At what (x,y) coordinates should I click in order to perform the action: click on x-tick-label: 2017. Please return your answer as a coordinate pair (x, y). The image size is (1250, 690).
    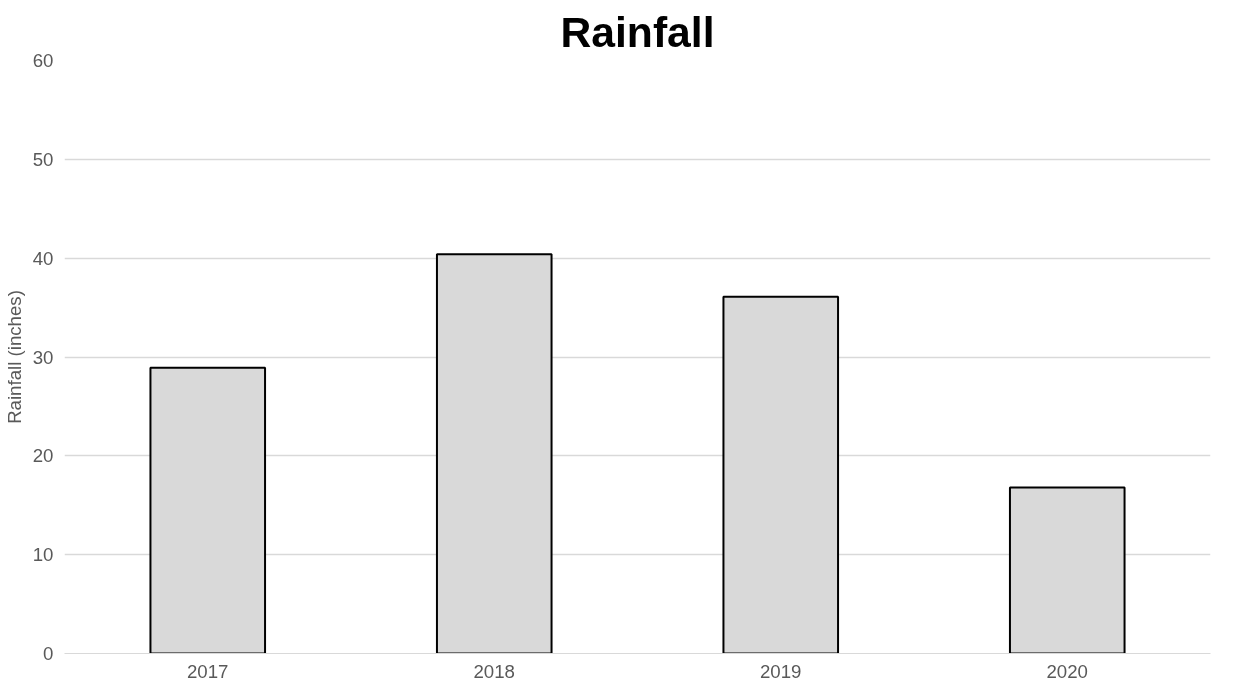
    Looking at the image, I should click on (208, 671).